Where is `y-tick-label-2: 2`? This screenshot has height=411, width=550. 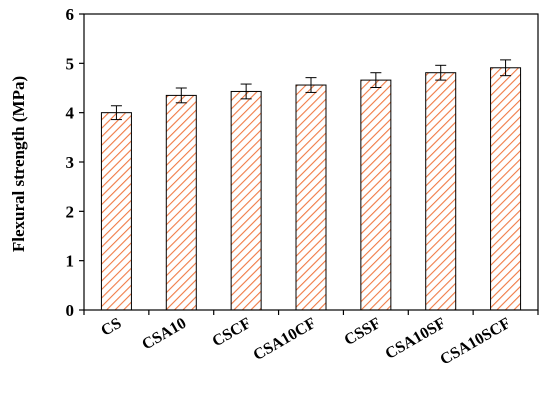
y-tick-label-2: 2 is located at coordinates (70, 211).